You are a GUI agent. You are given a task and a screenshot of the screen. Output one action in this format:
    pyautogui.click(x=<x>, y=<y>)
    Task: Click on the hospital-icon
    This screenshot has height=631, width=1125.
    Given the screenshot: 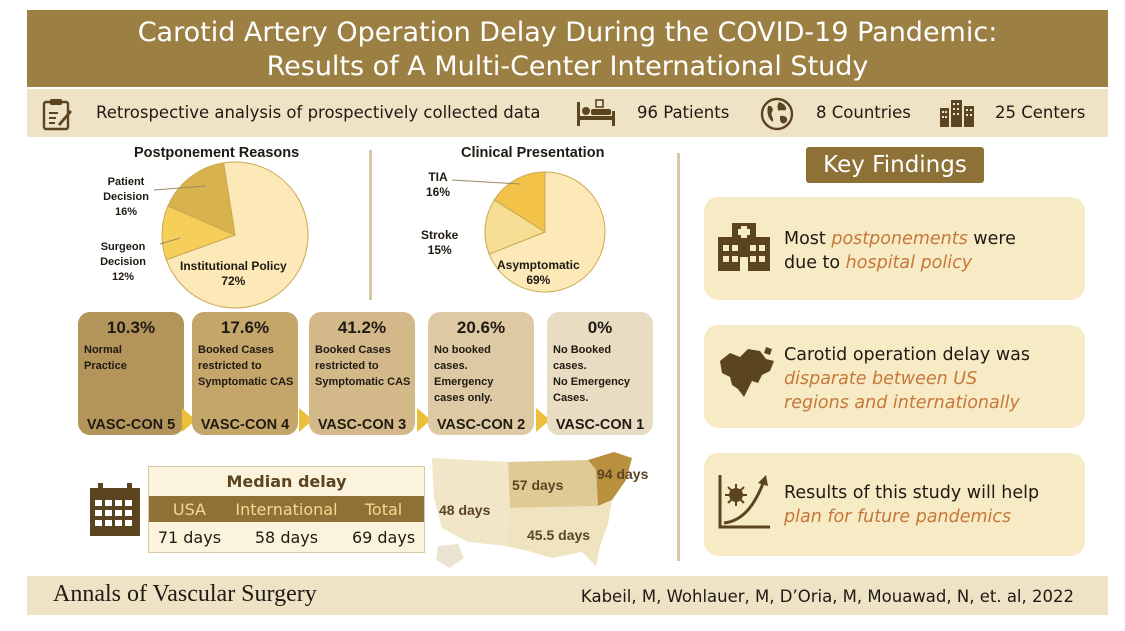 What is the action you would take?
    pyautogui.click(x=744, y=247)
    